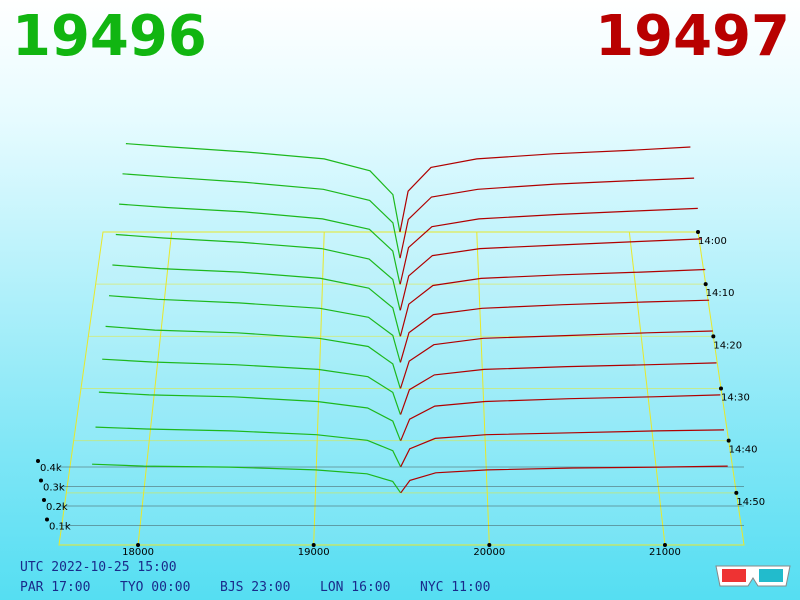 Image resolution: width=800 pixels, height=600 pixels. I want to click on time-tick-label: 14:10, so click(720, 293).